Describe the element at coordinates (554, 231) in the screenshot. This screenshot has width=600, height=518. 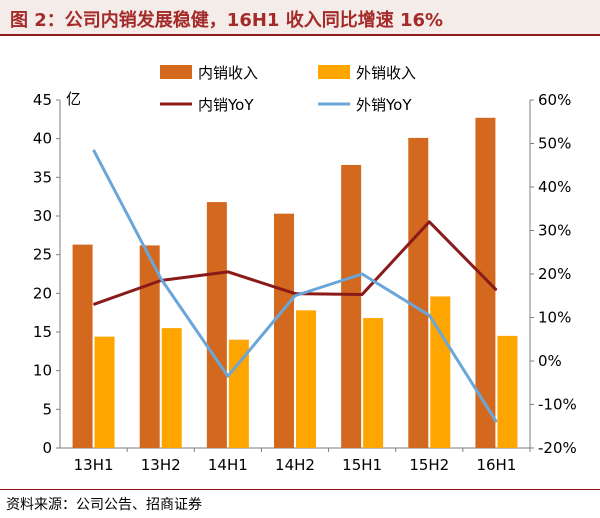
I see `right-tick-label: 30%` at that location.